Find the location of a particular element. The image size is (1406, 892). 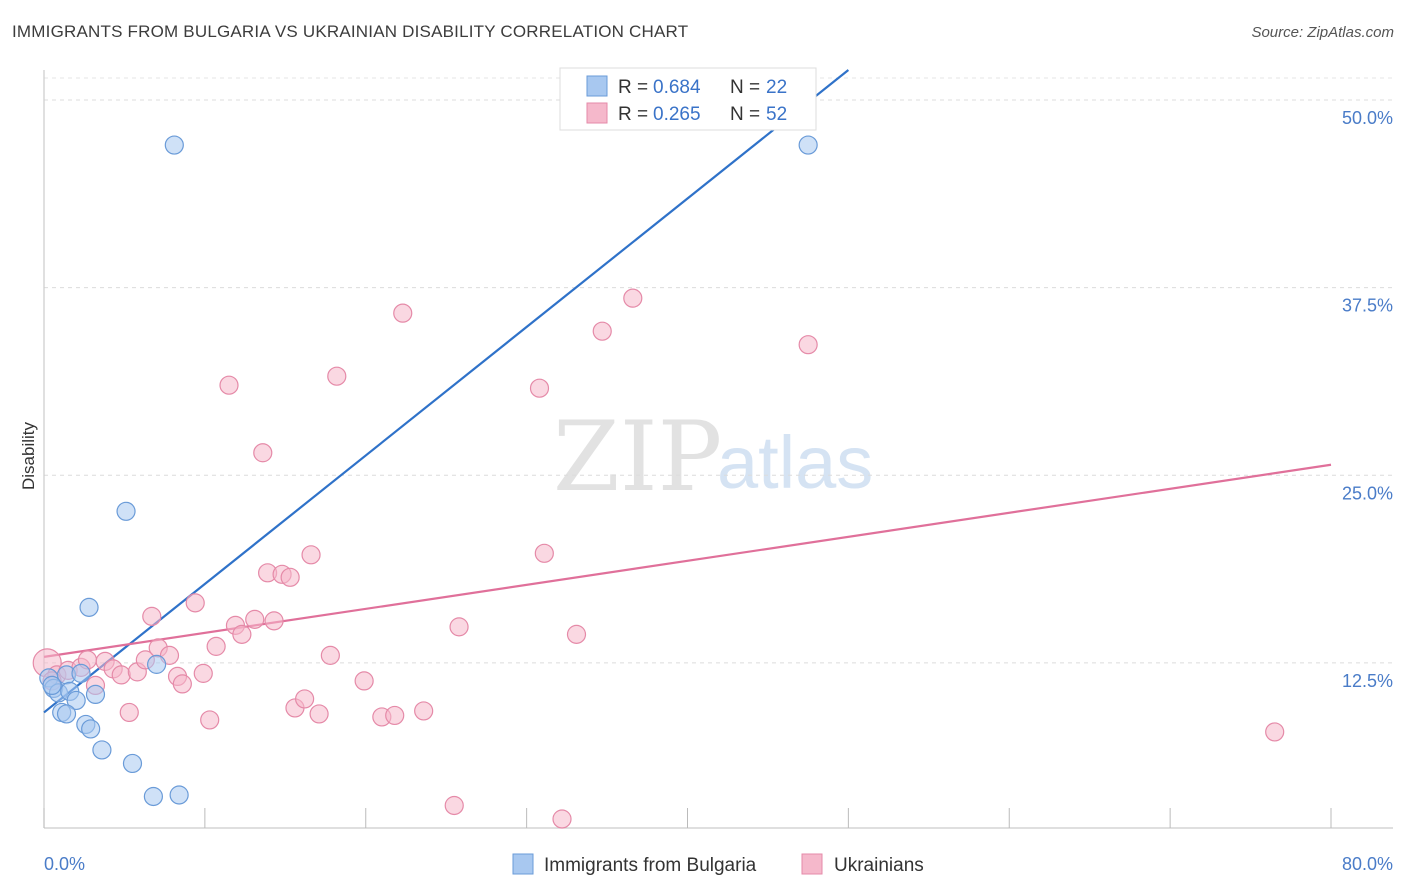

y-axis-label: Disability is located at coordinates (28, 455).